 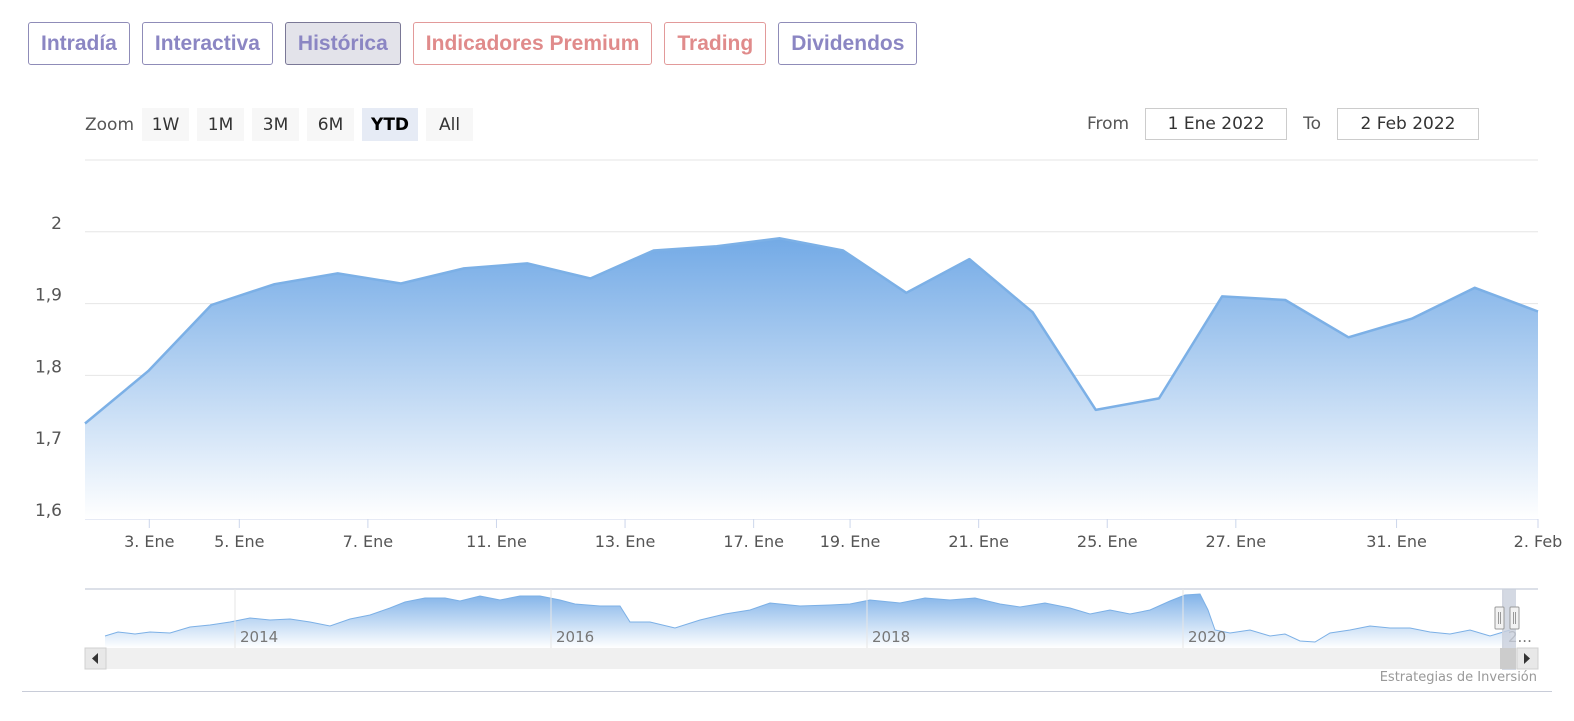 What do you see at coordinates (342, 43) in the screenshot?
I see `tab-hist-rica: Histórica` at bounding box center [342, 43].